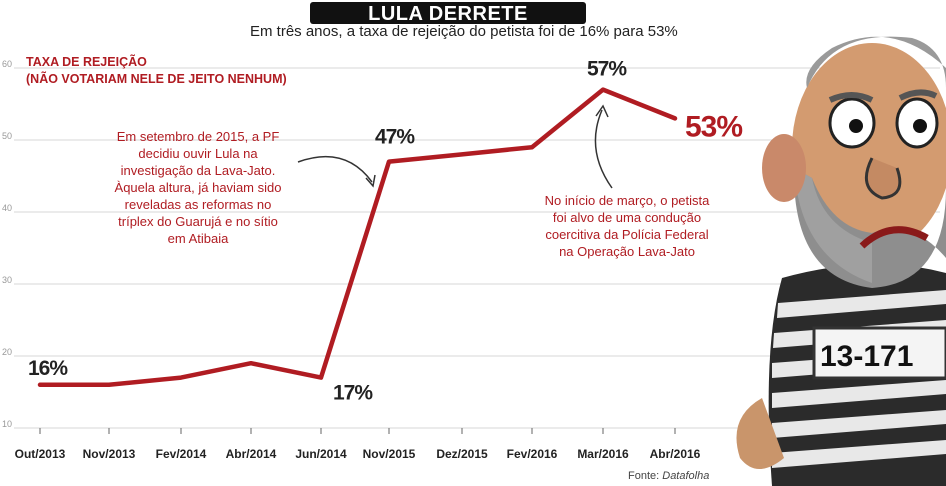 Image resolution: width=946 pixels, height=486 pixels. What do you see at coordinates (627, 234) in the screenshot?
I see `annotation-line: coercitiva da Polícia Federal` at bounding box center [627, 234].